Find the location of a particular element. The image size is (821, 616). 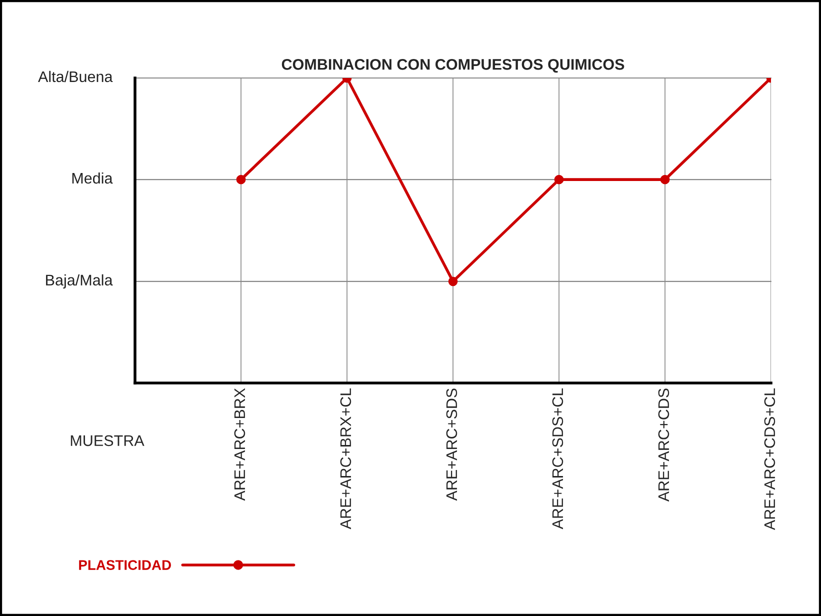

chart-title: COMBINACION CON COMPUESTOS QUIMICOS is located at coordinates (453, 66).